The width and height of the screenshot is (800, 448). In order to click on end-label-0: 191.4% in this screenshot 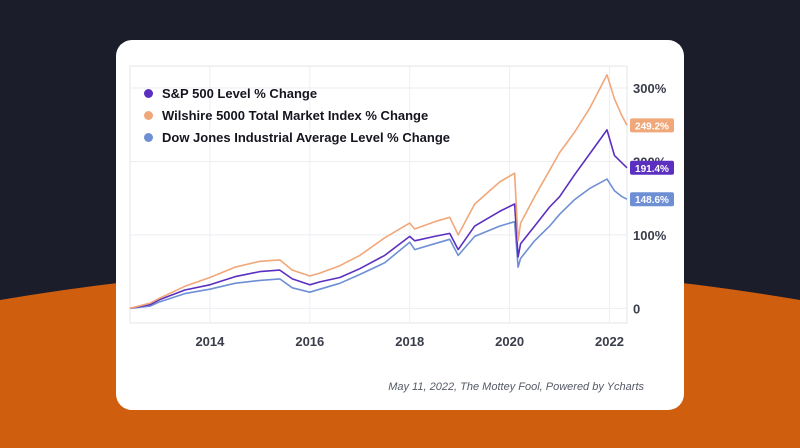, I will do `click(652, 169)`.